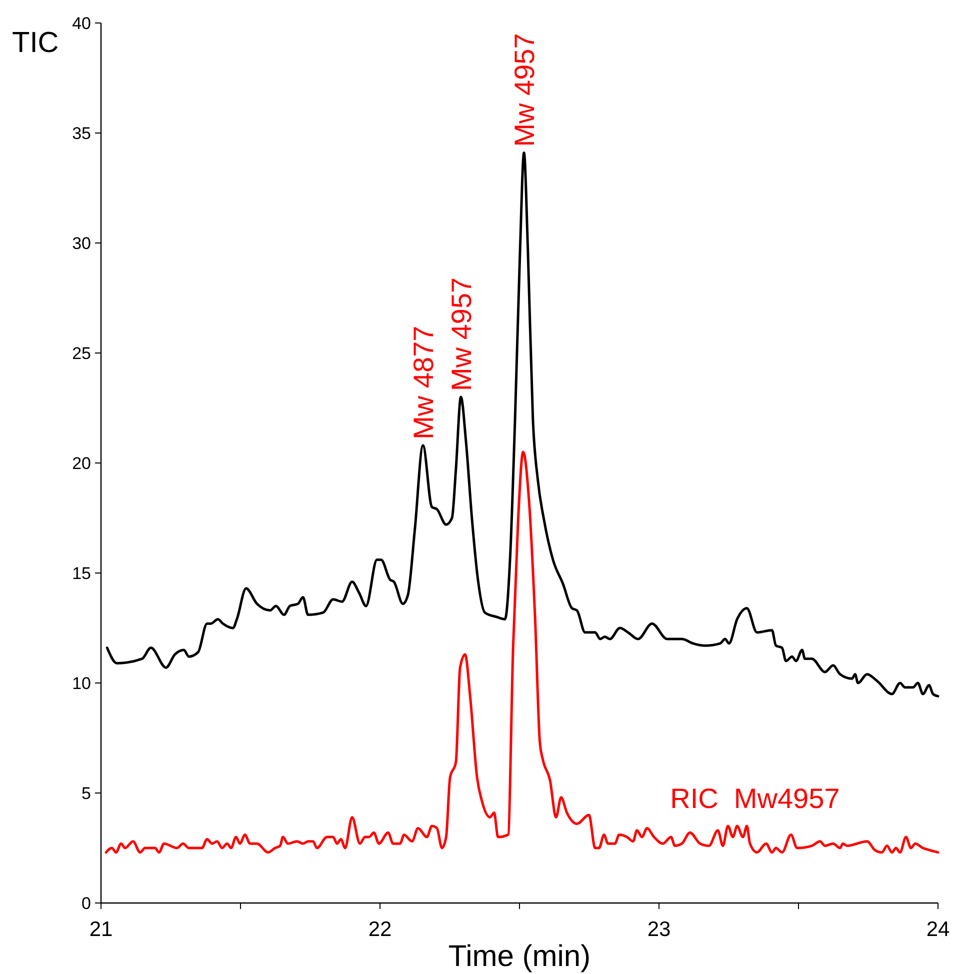  Describe the element at coordinates (81, 463) in the screenshot. I see `y-tick-label: 20` at that location.